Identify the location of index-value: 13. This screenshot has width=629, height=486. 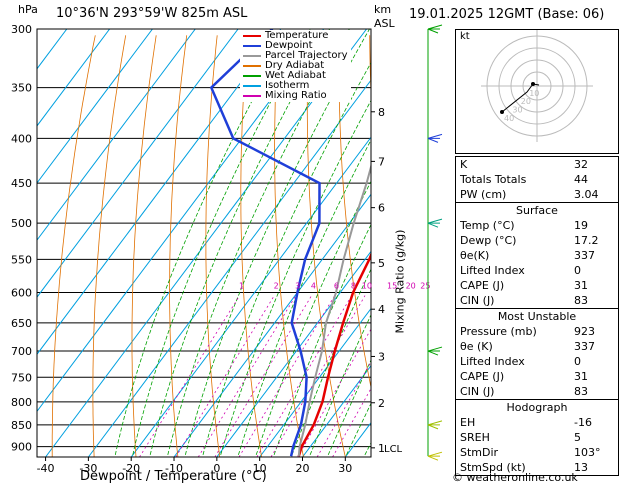
(581, 467).